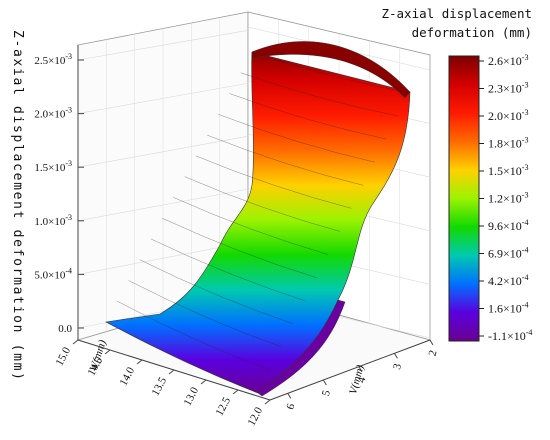  I want to click on colorbar-tick-label: 1.6×10⁻⁴, so click(508, 308).